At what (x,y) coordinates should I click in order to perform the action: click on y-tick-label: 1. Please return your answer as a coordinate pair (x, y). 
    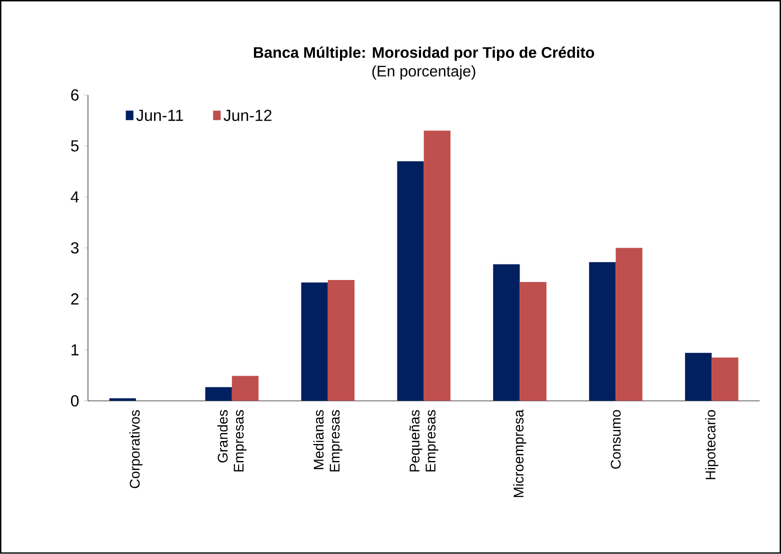
    Looking at the image, I should click on (75, 350).